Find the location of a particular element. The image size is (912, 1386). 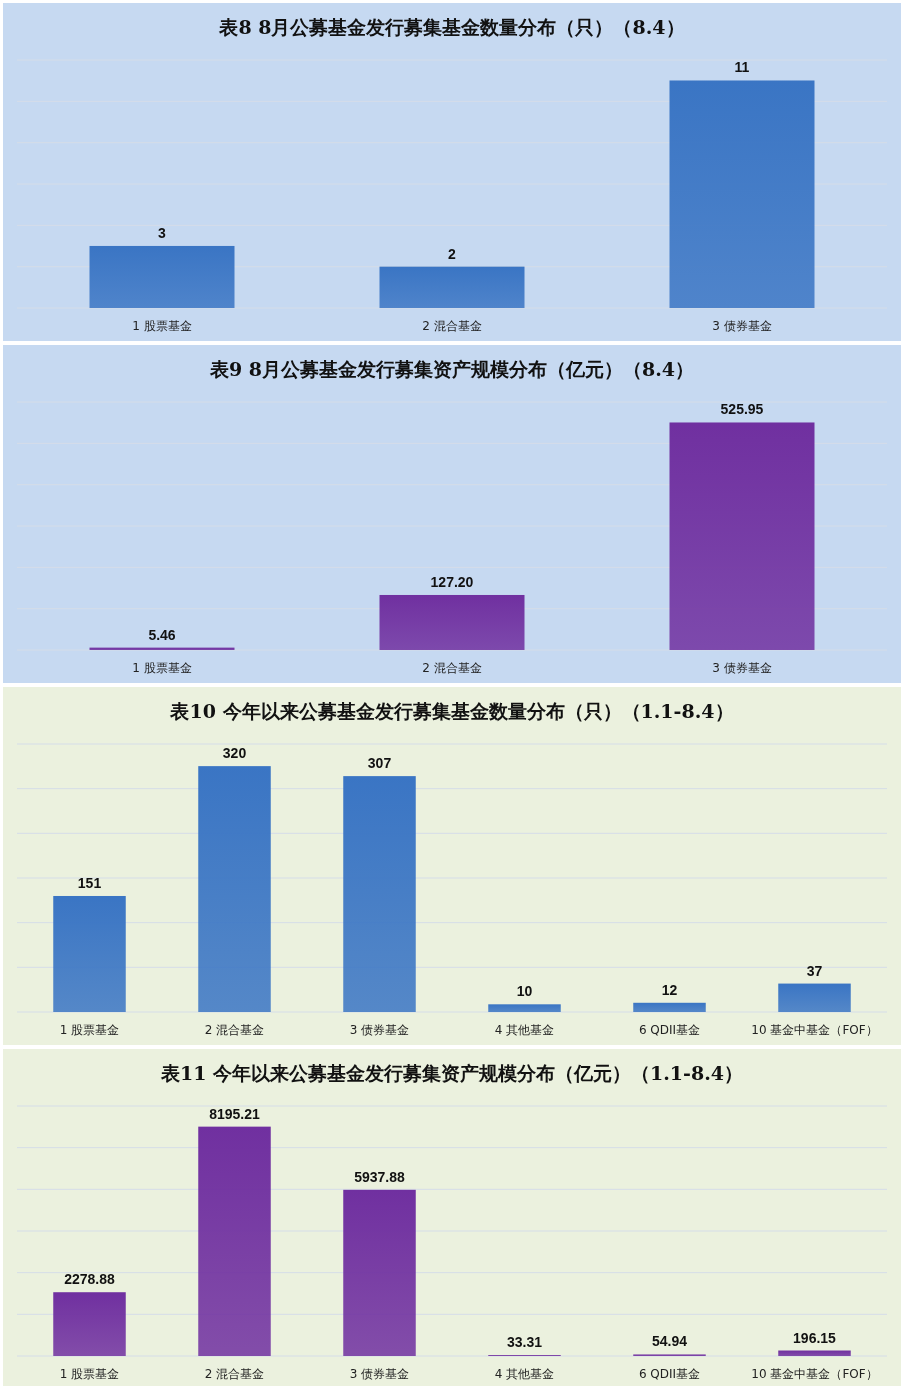

data-label: 54.94 is located at coordinates (669, 1341).